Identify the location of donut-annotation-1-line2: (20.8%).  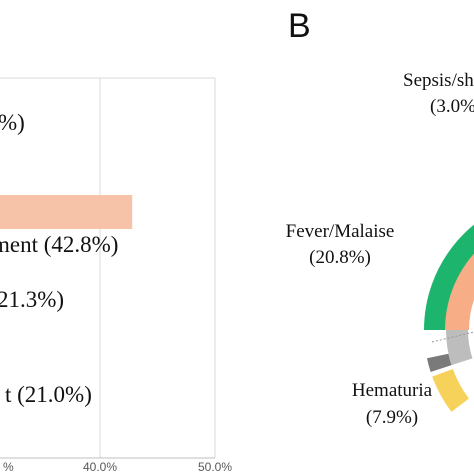
(340, 257).